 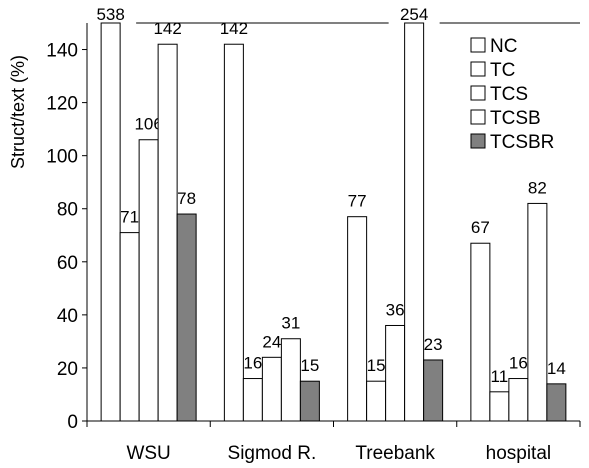 What do you see at coordinates (395, 373) in the screenshot?
I see `bar-tcs-treebank` at bounding box center [395, 373].